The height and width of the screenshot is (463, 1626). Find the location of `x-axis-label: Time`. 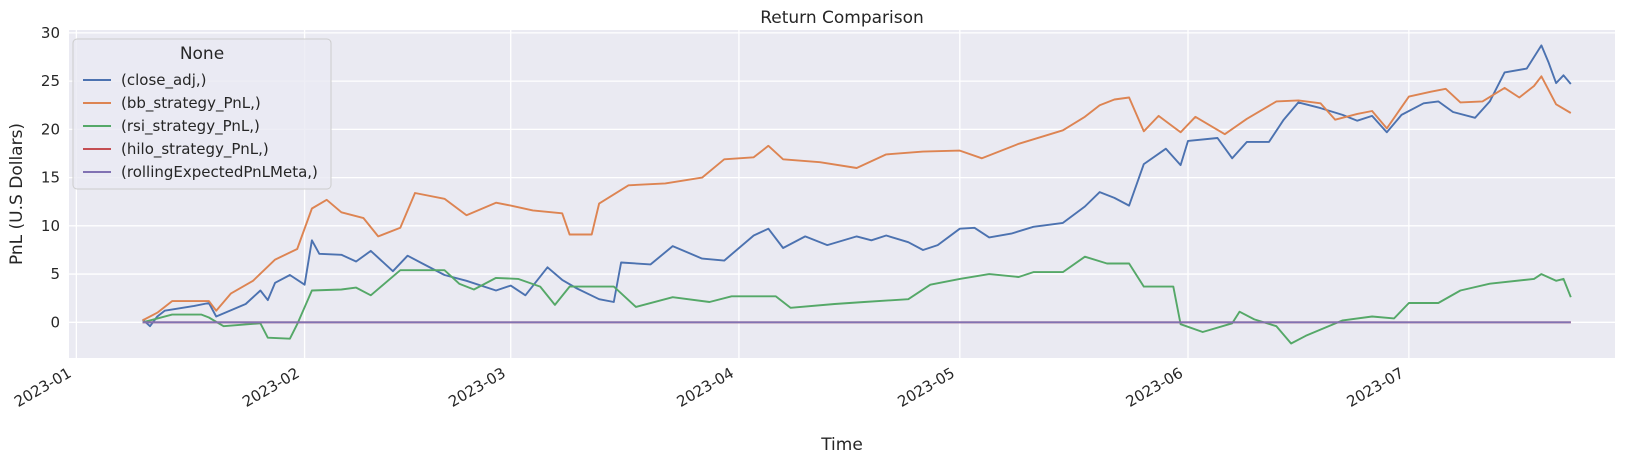

x-axis-label: Time is located at coordinates (841, 445).